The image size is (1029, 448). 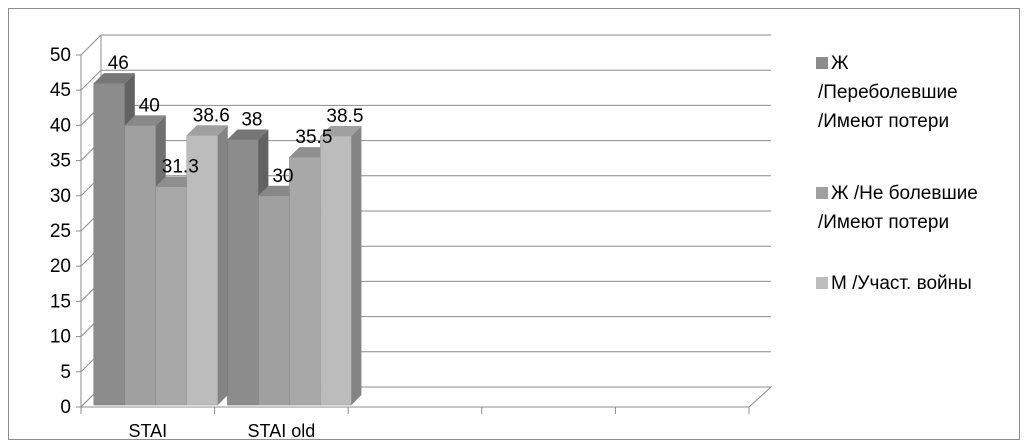 I want to click on y-tick-label: 25, so click(x=60, y=231).